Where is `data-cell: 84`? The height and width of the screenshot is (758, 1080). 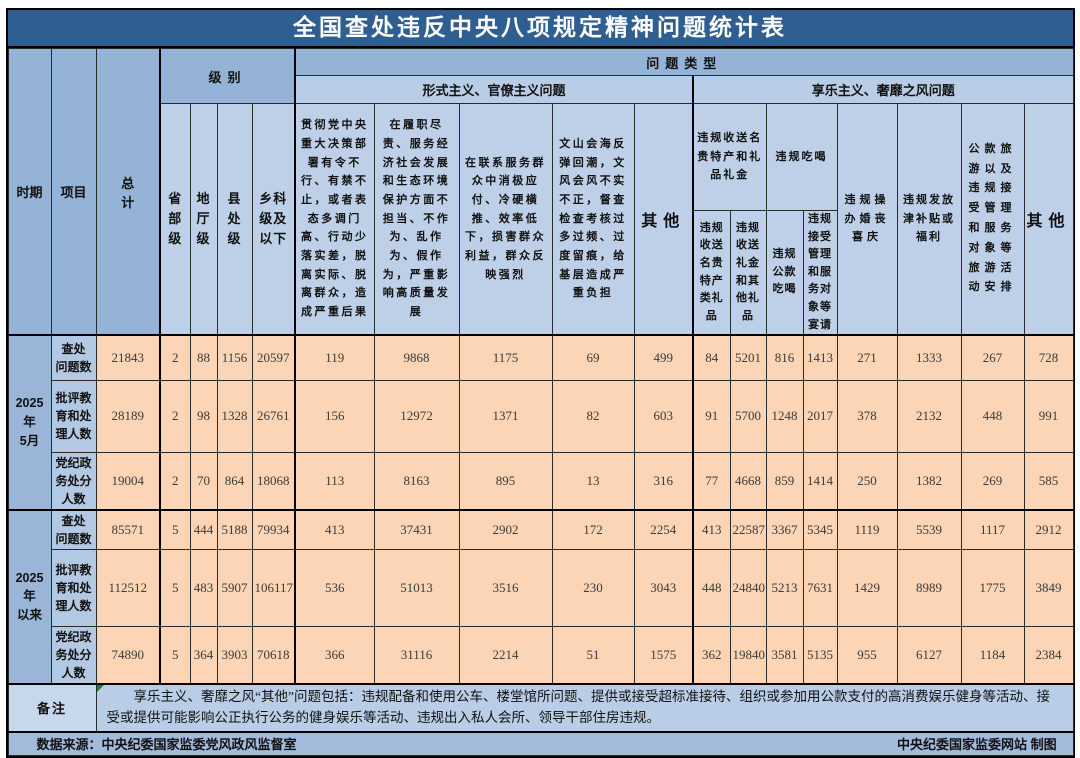
data-cell: 84 is located at coordinates (711, 357).